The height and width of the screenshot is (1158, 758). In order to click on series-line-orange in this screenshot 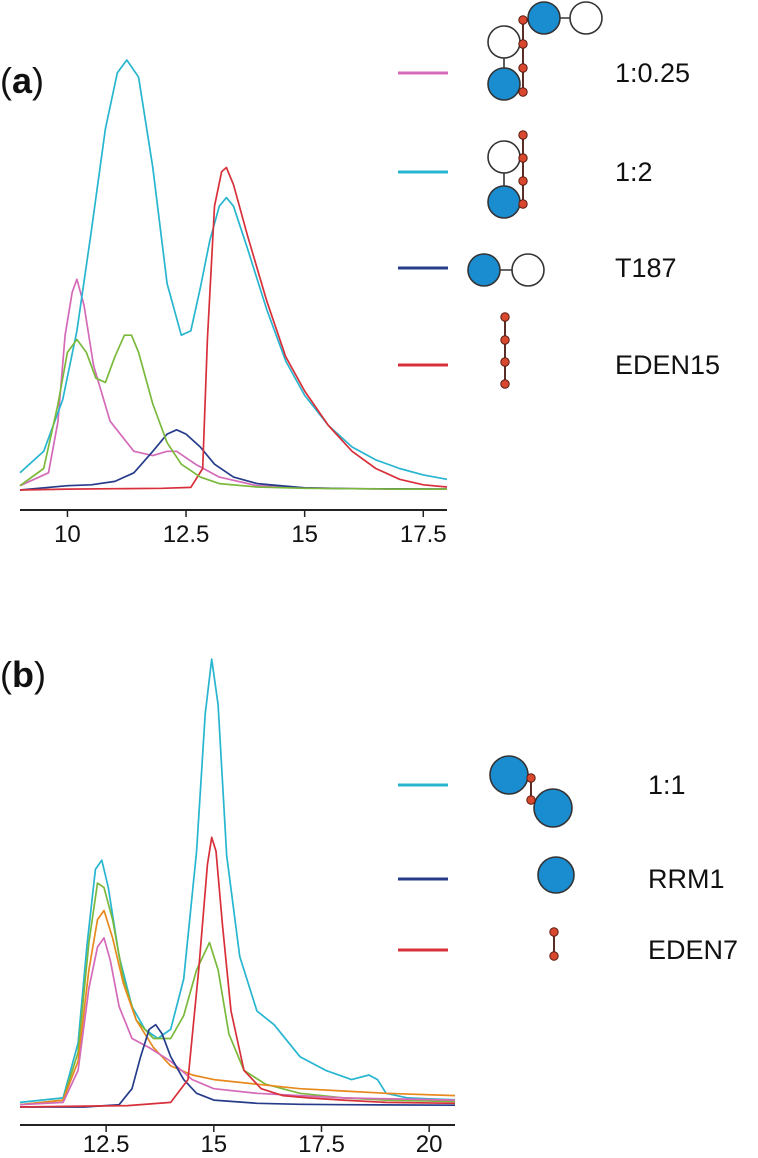, I will do `click(237, 1007)`.